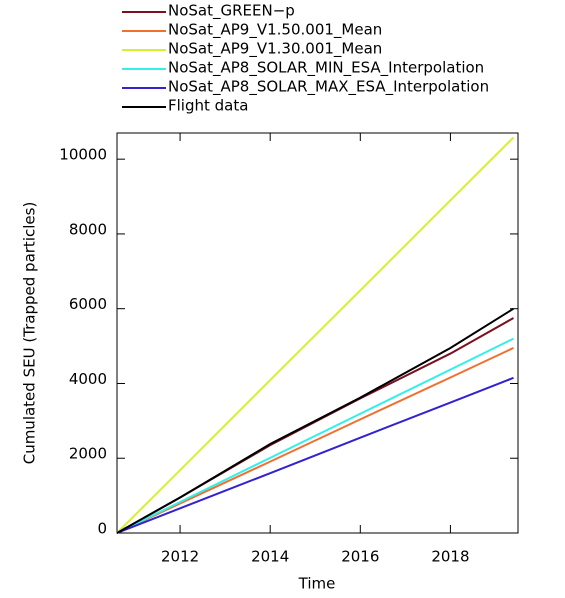  Describe the element at coordinates (30, 333) in the screenshot. I see `y-axis-label: Cumulated SEU (Trapped particles)` at that location.